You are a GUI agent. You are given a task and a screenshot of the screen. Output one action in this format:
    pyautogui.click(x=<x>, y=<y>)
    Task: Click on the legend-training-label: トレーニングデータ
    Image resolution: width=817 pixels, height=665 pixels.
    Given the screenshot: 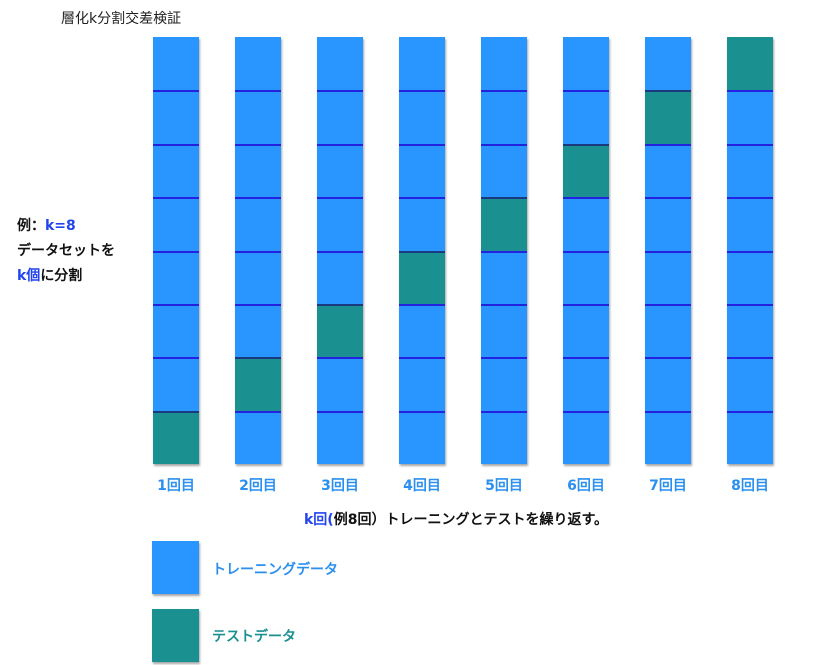 What is the action you would take?
    pyautogui.click(x=275, y=570)
    